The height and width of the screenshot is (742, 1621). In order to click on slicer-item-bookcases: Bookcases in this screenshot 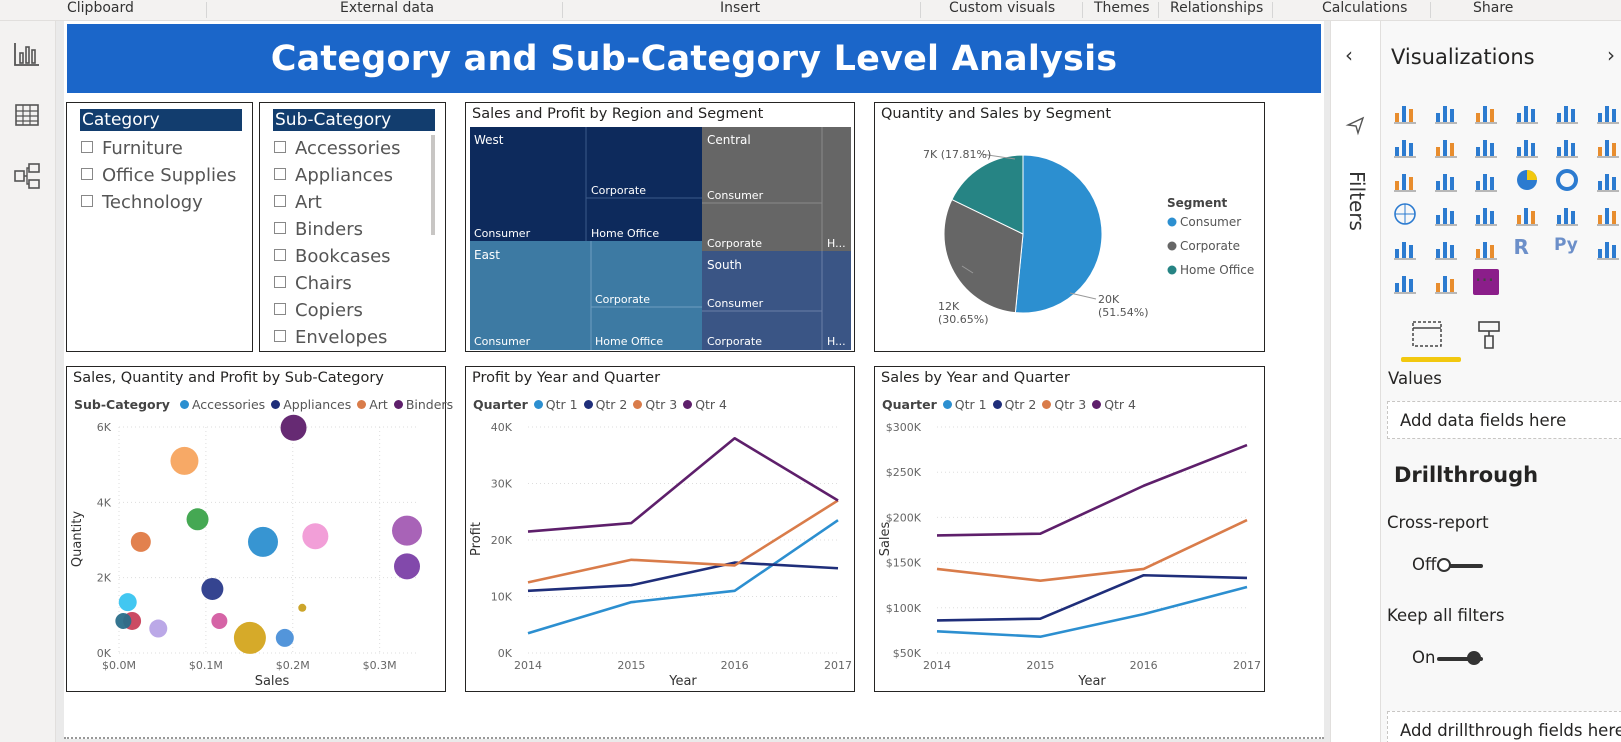, I will do `click(332, 256)`.